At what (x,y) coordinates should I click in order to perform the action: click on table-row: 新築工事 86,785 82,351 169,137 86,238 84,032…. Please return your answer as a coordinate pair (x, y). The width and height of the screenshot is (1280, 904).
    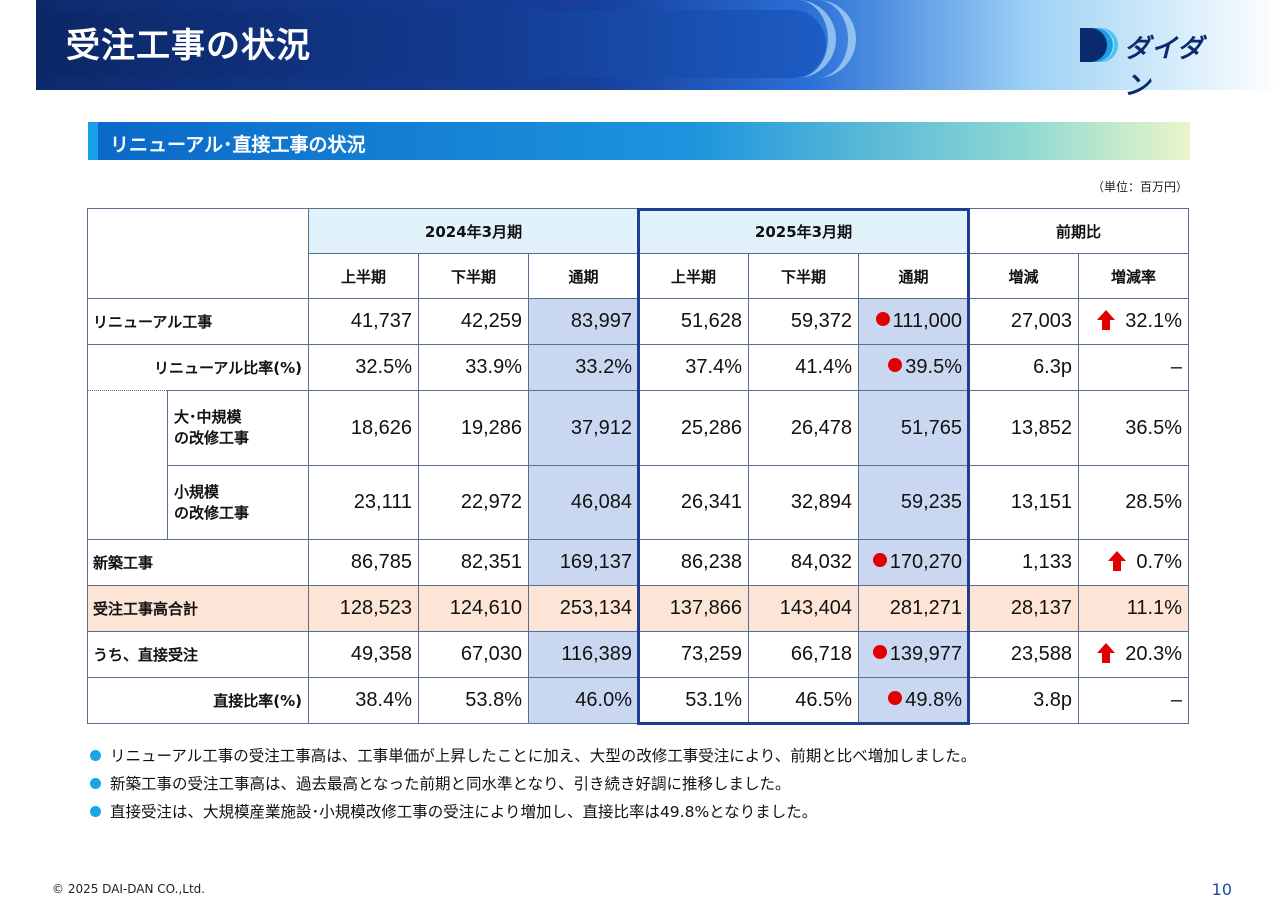
    Looking at the image, I should click on (638, 562).